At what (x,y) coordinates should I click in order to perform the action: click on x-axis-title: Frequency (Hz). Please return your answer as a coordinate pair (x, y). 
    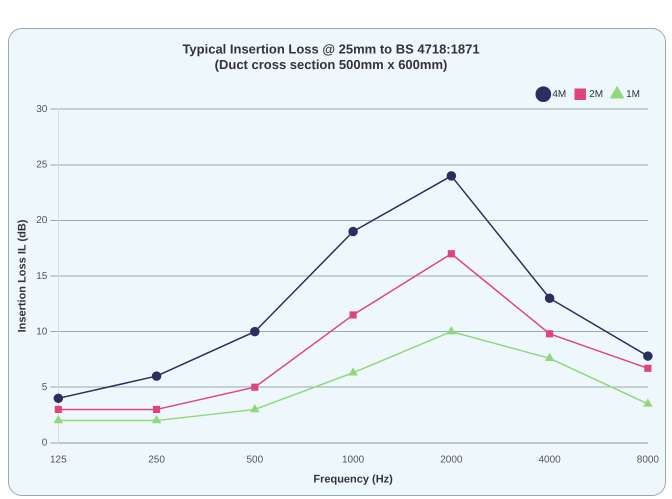
    Looking at the image, I should click on (353, 479).